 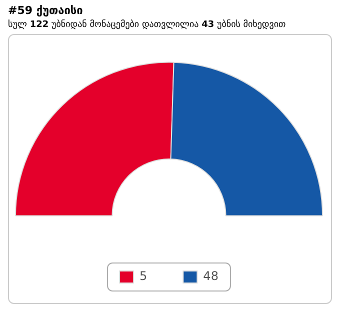 What do you see at coordinates (147, 25) in the screenshot?
I see `chart-subtitle: სულ 122 უბნიდან მონაცემები დათვლილია 43 უბნის მიხედვით` at bounding box center [147, 25].